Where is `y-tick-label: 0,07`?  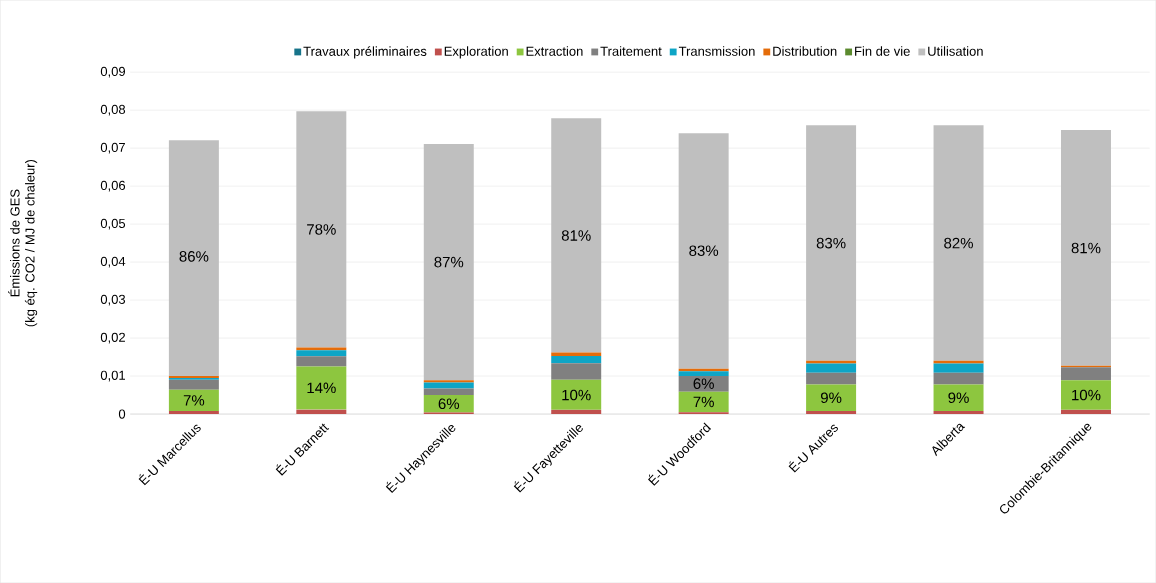 y-tick-label: 0,07 is located at coordinates (112, 148).